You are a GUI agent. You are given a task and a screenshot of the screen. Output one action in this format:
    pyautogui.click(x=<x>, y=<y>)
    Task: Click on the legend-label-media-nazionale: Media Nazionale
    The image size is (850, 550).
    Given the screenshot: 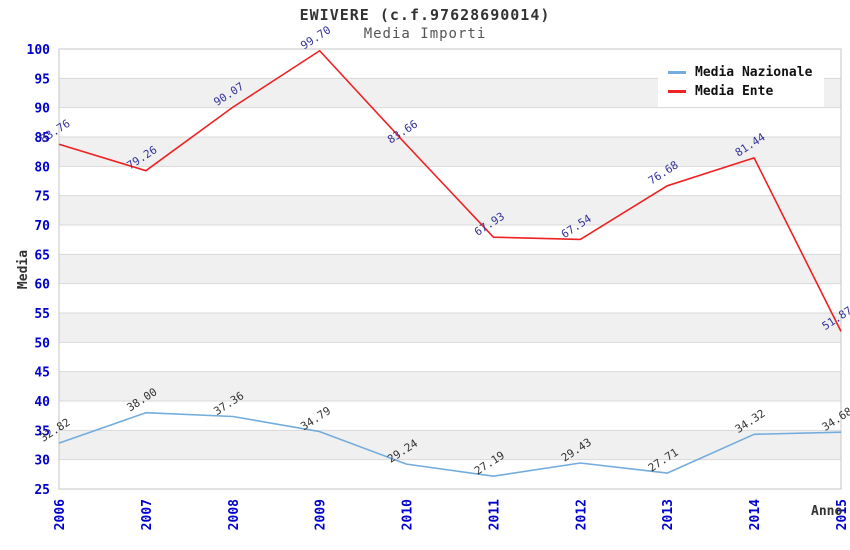 What is the action you would take?
    pyautogui.click(x=754, y=72)
    